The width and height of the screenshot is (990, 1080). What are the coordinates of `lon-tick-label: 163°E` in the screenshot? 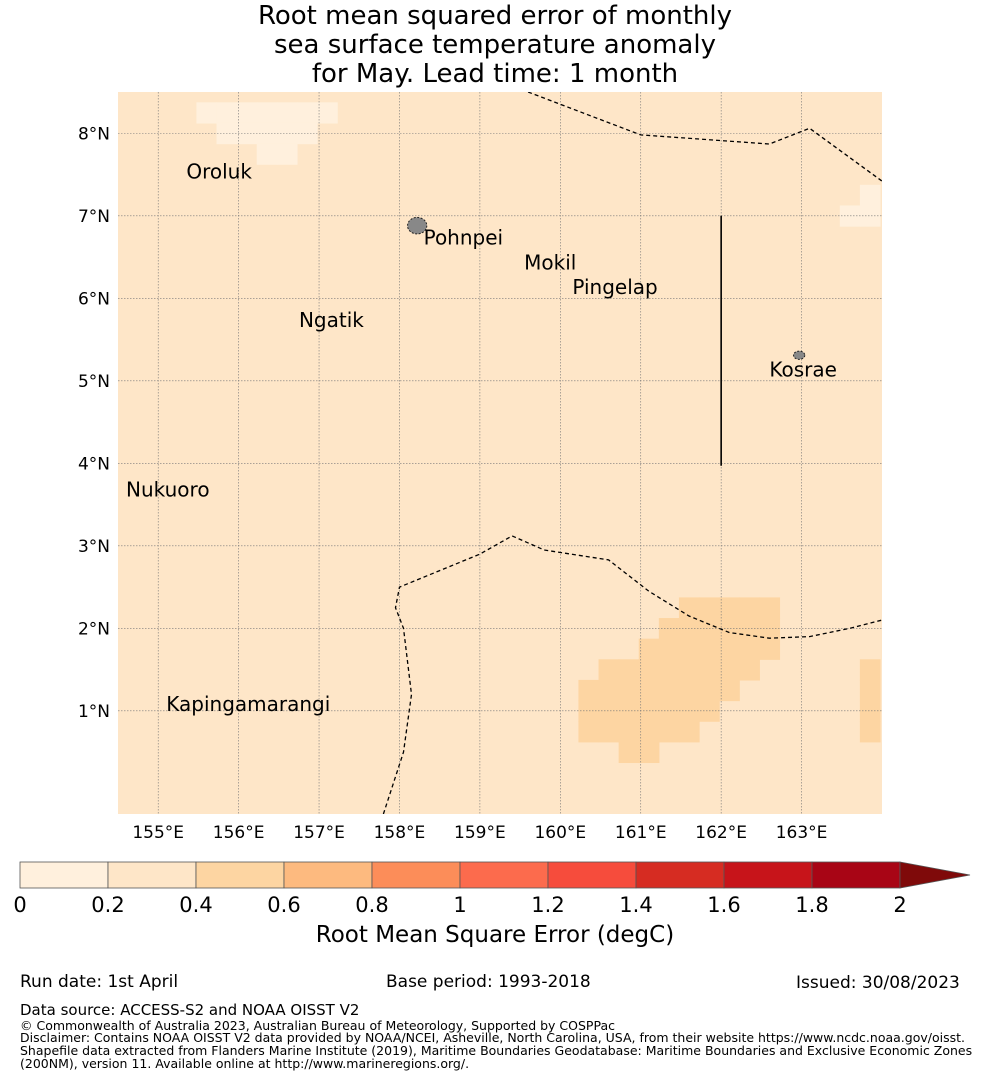 It's located at (802, 833).